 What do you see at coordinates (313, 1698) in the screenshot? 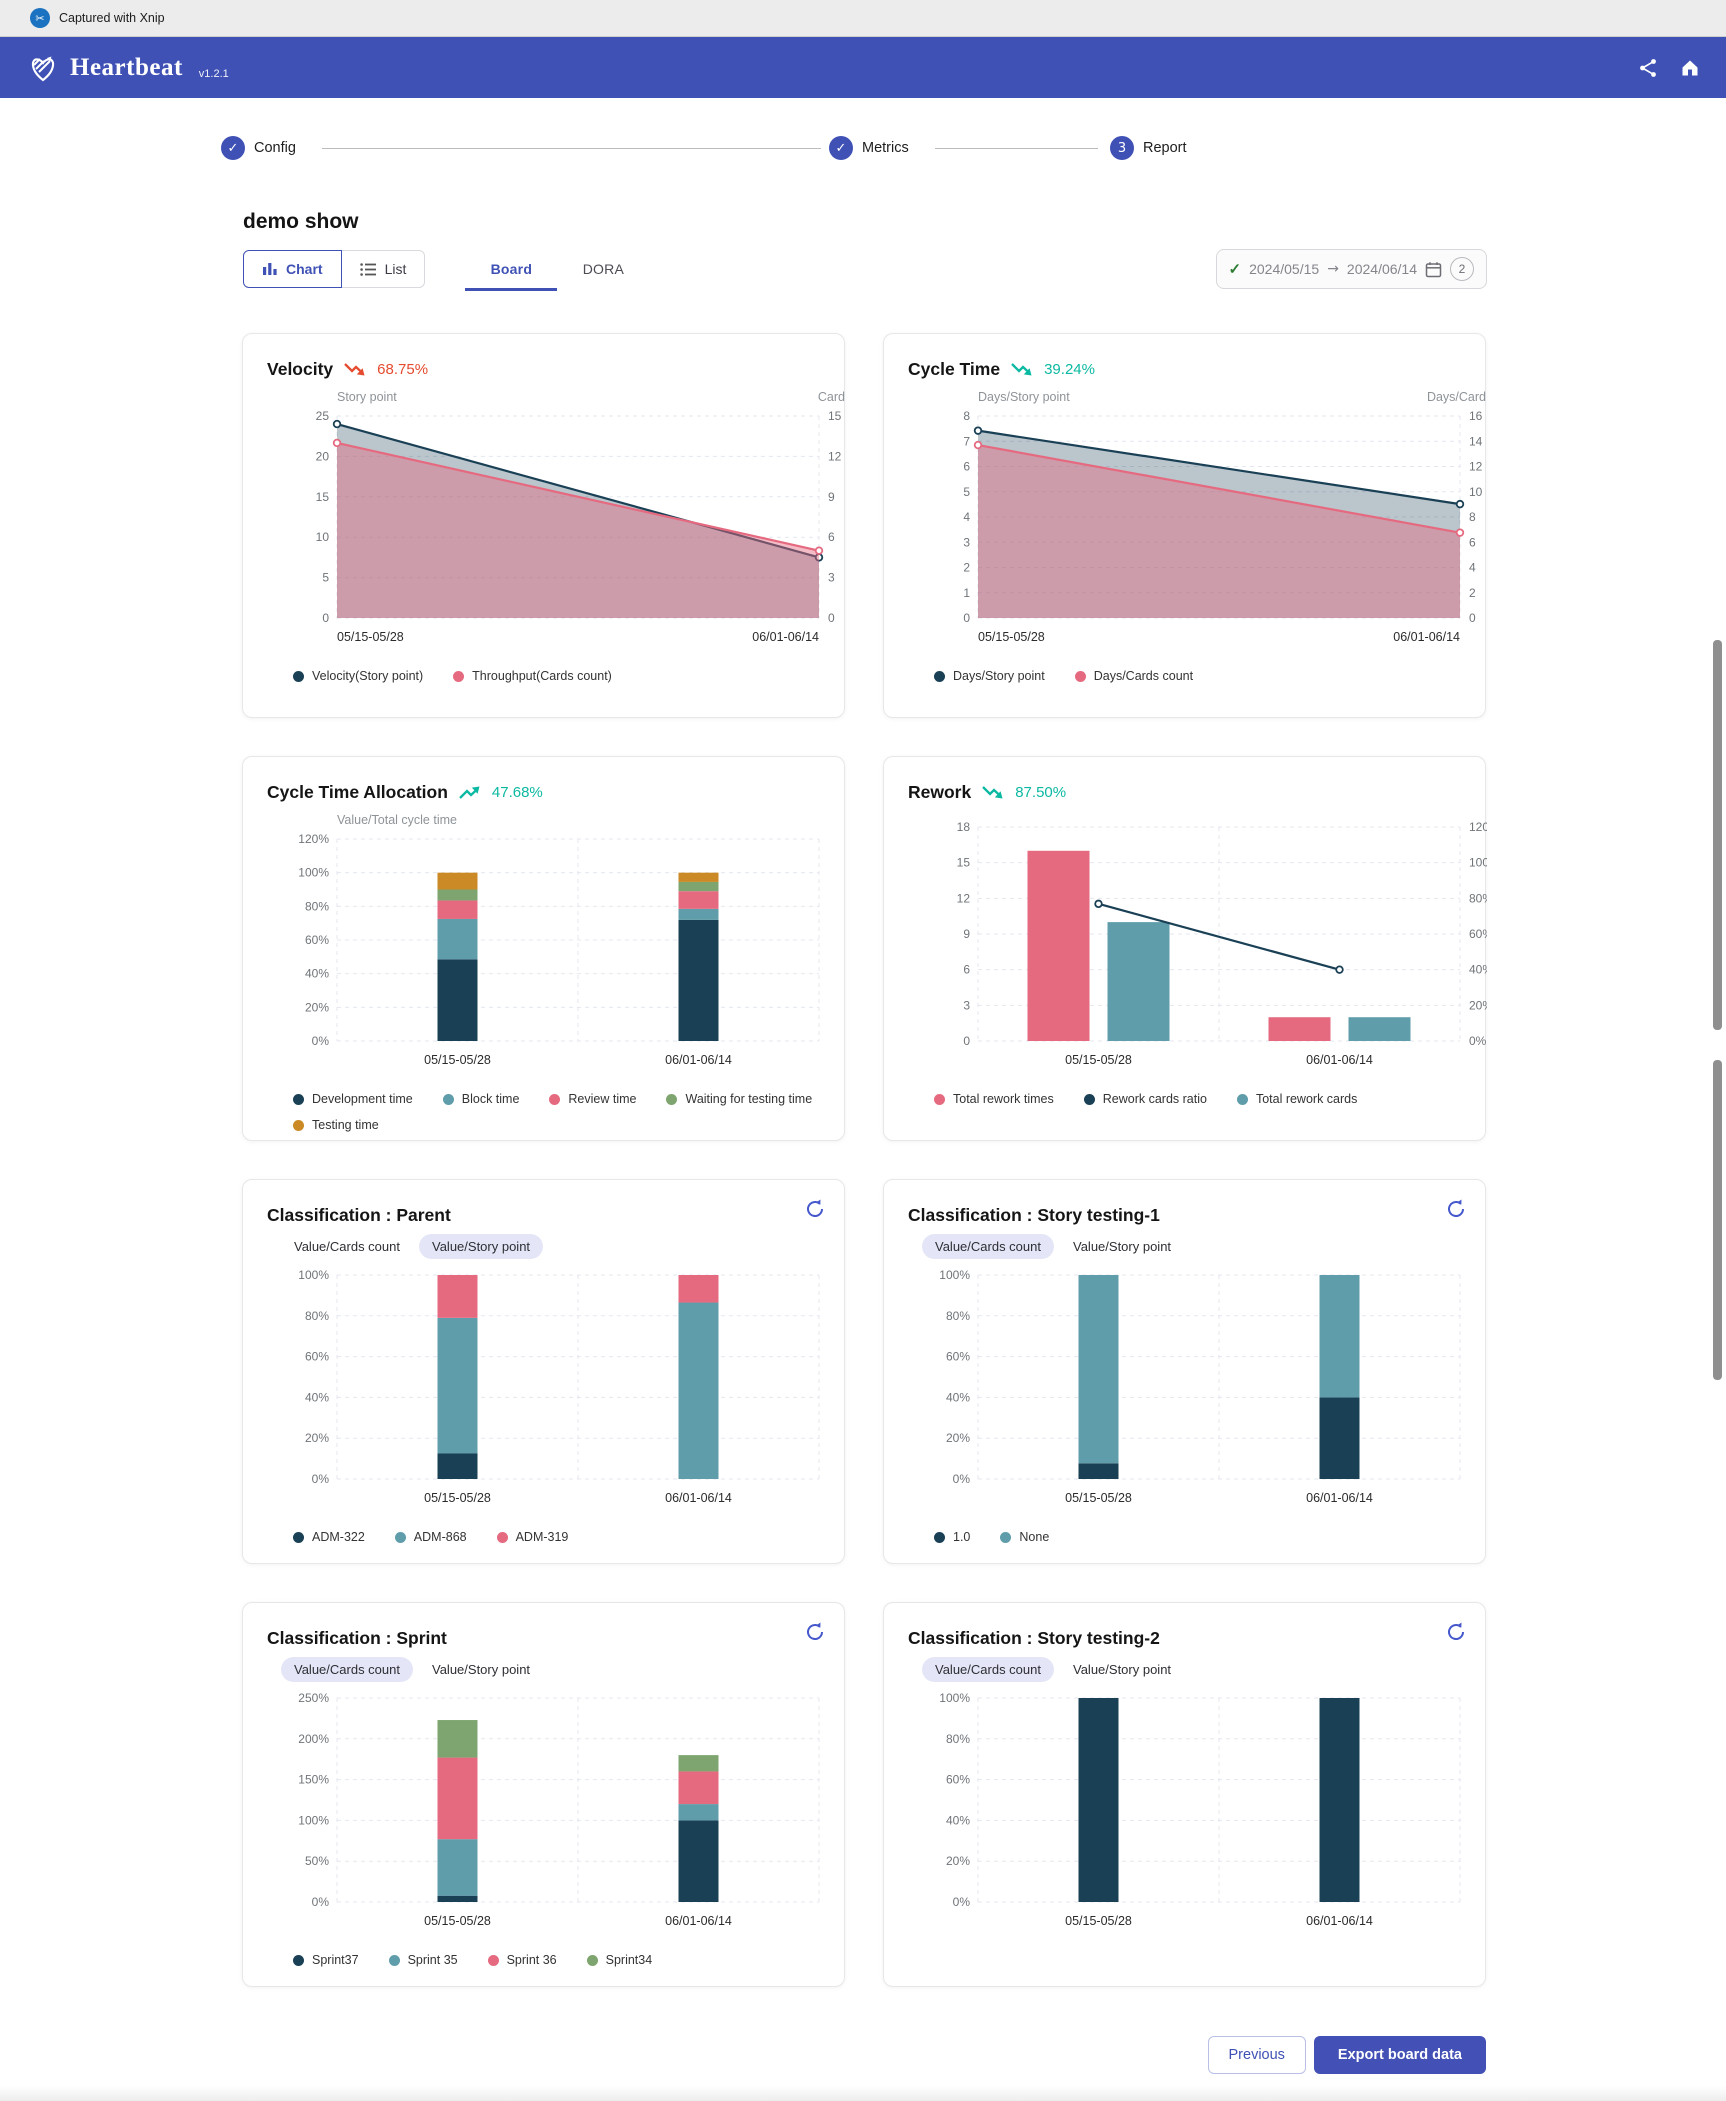
I see `svg-text: 250%` at bounding box center [313, 1698].